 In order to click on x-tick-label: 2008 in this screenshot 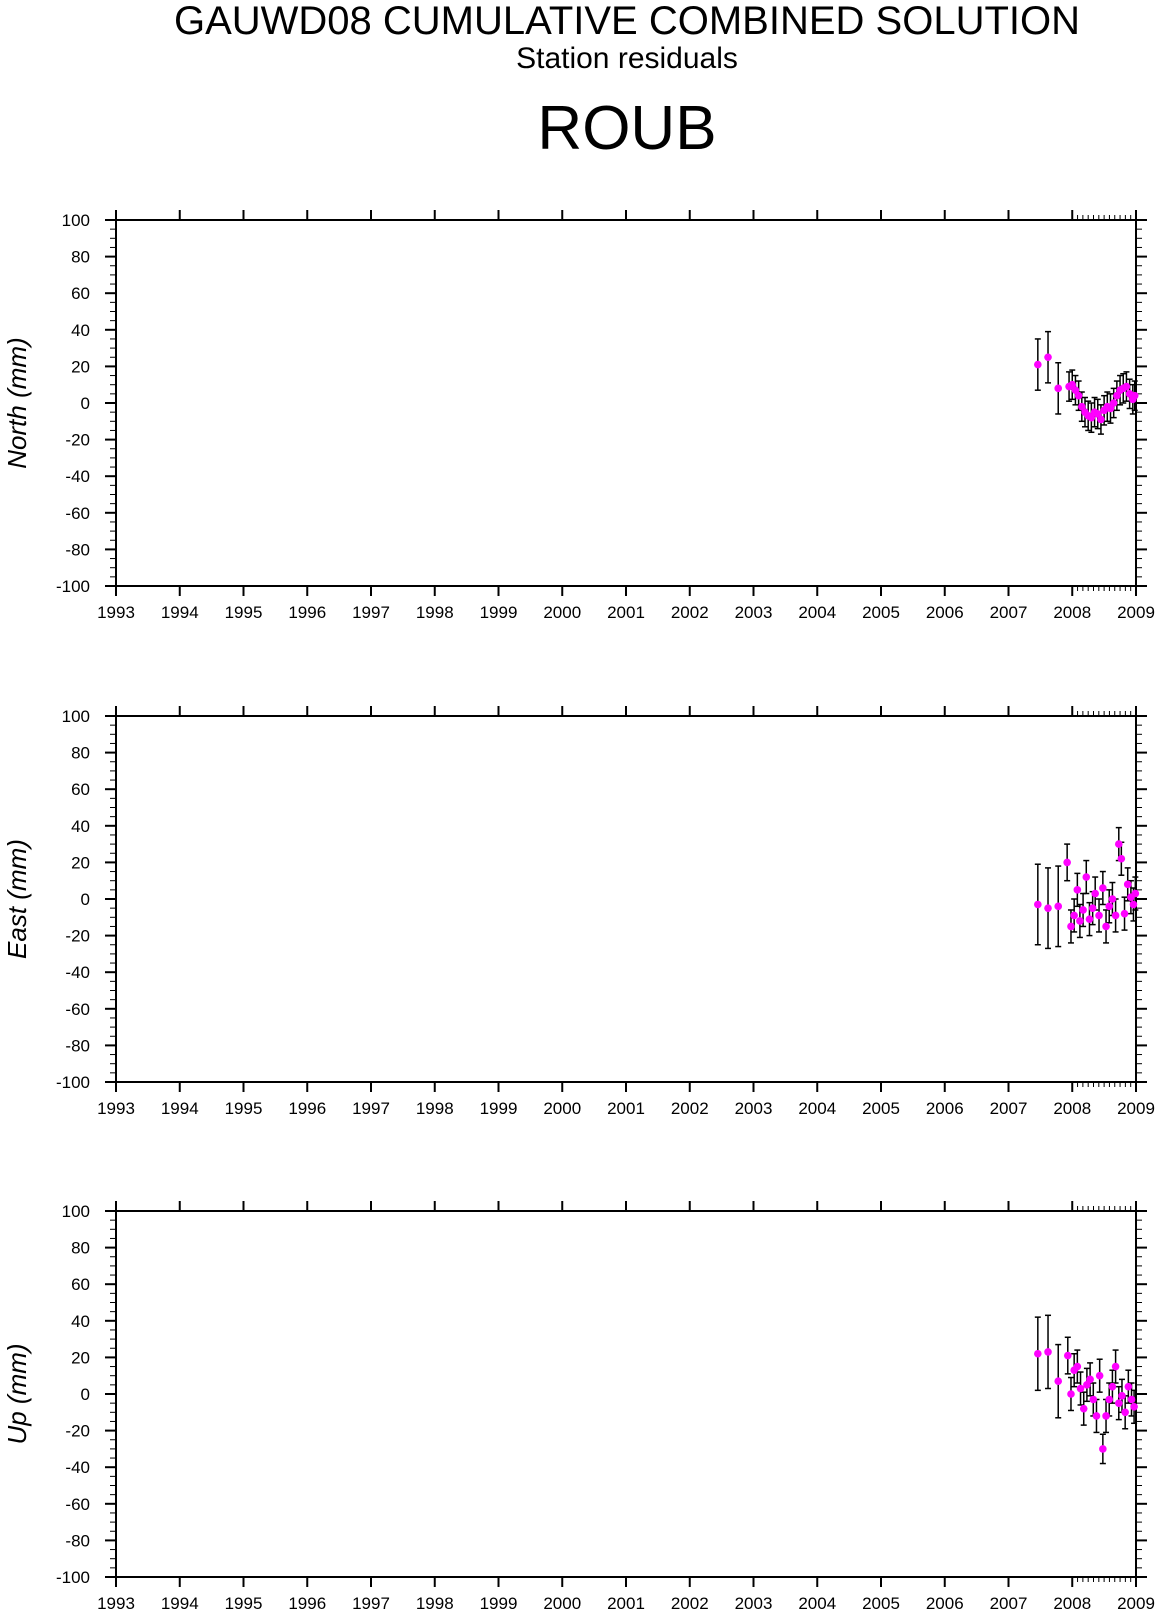, I will do `click(1072, 612)`.